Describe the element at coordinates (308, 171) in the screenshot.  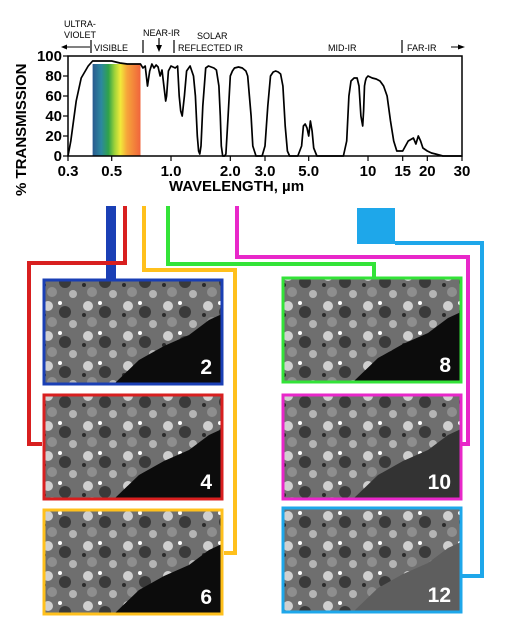
I see `x-tick-label: 5.0` at that location.